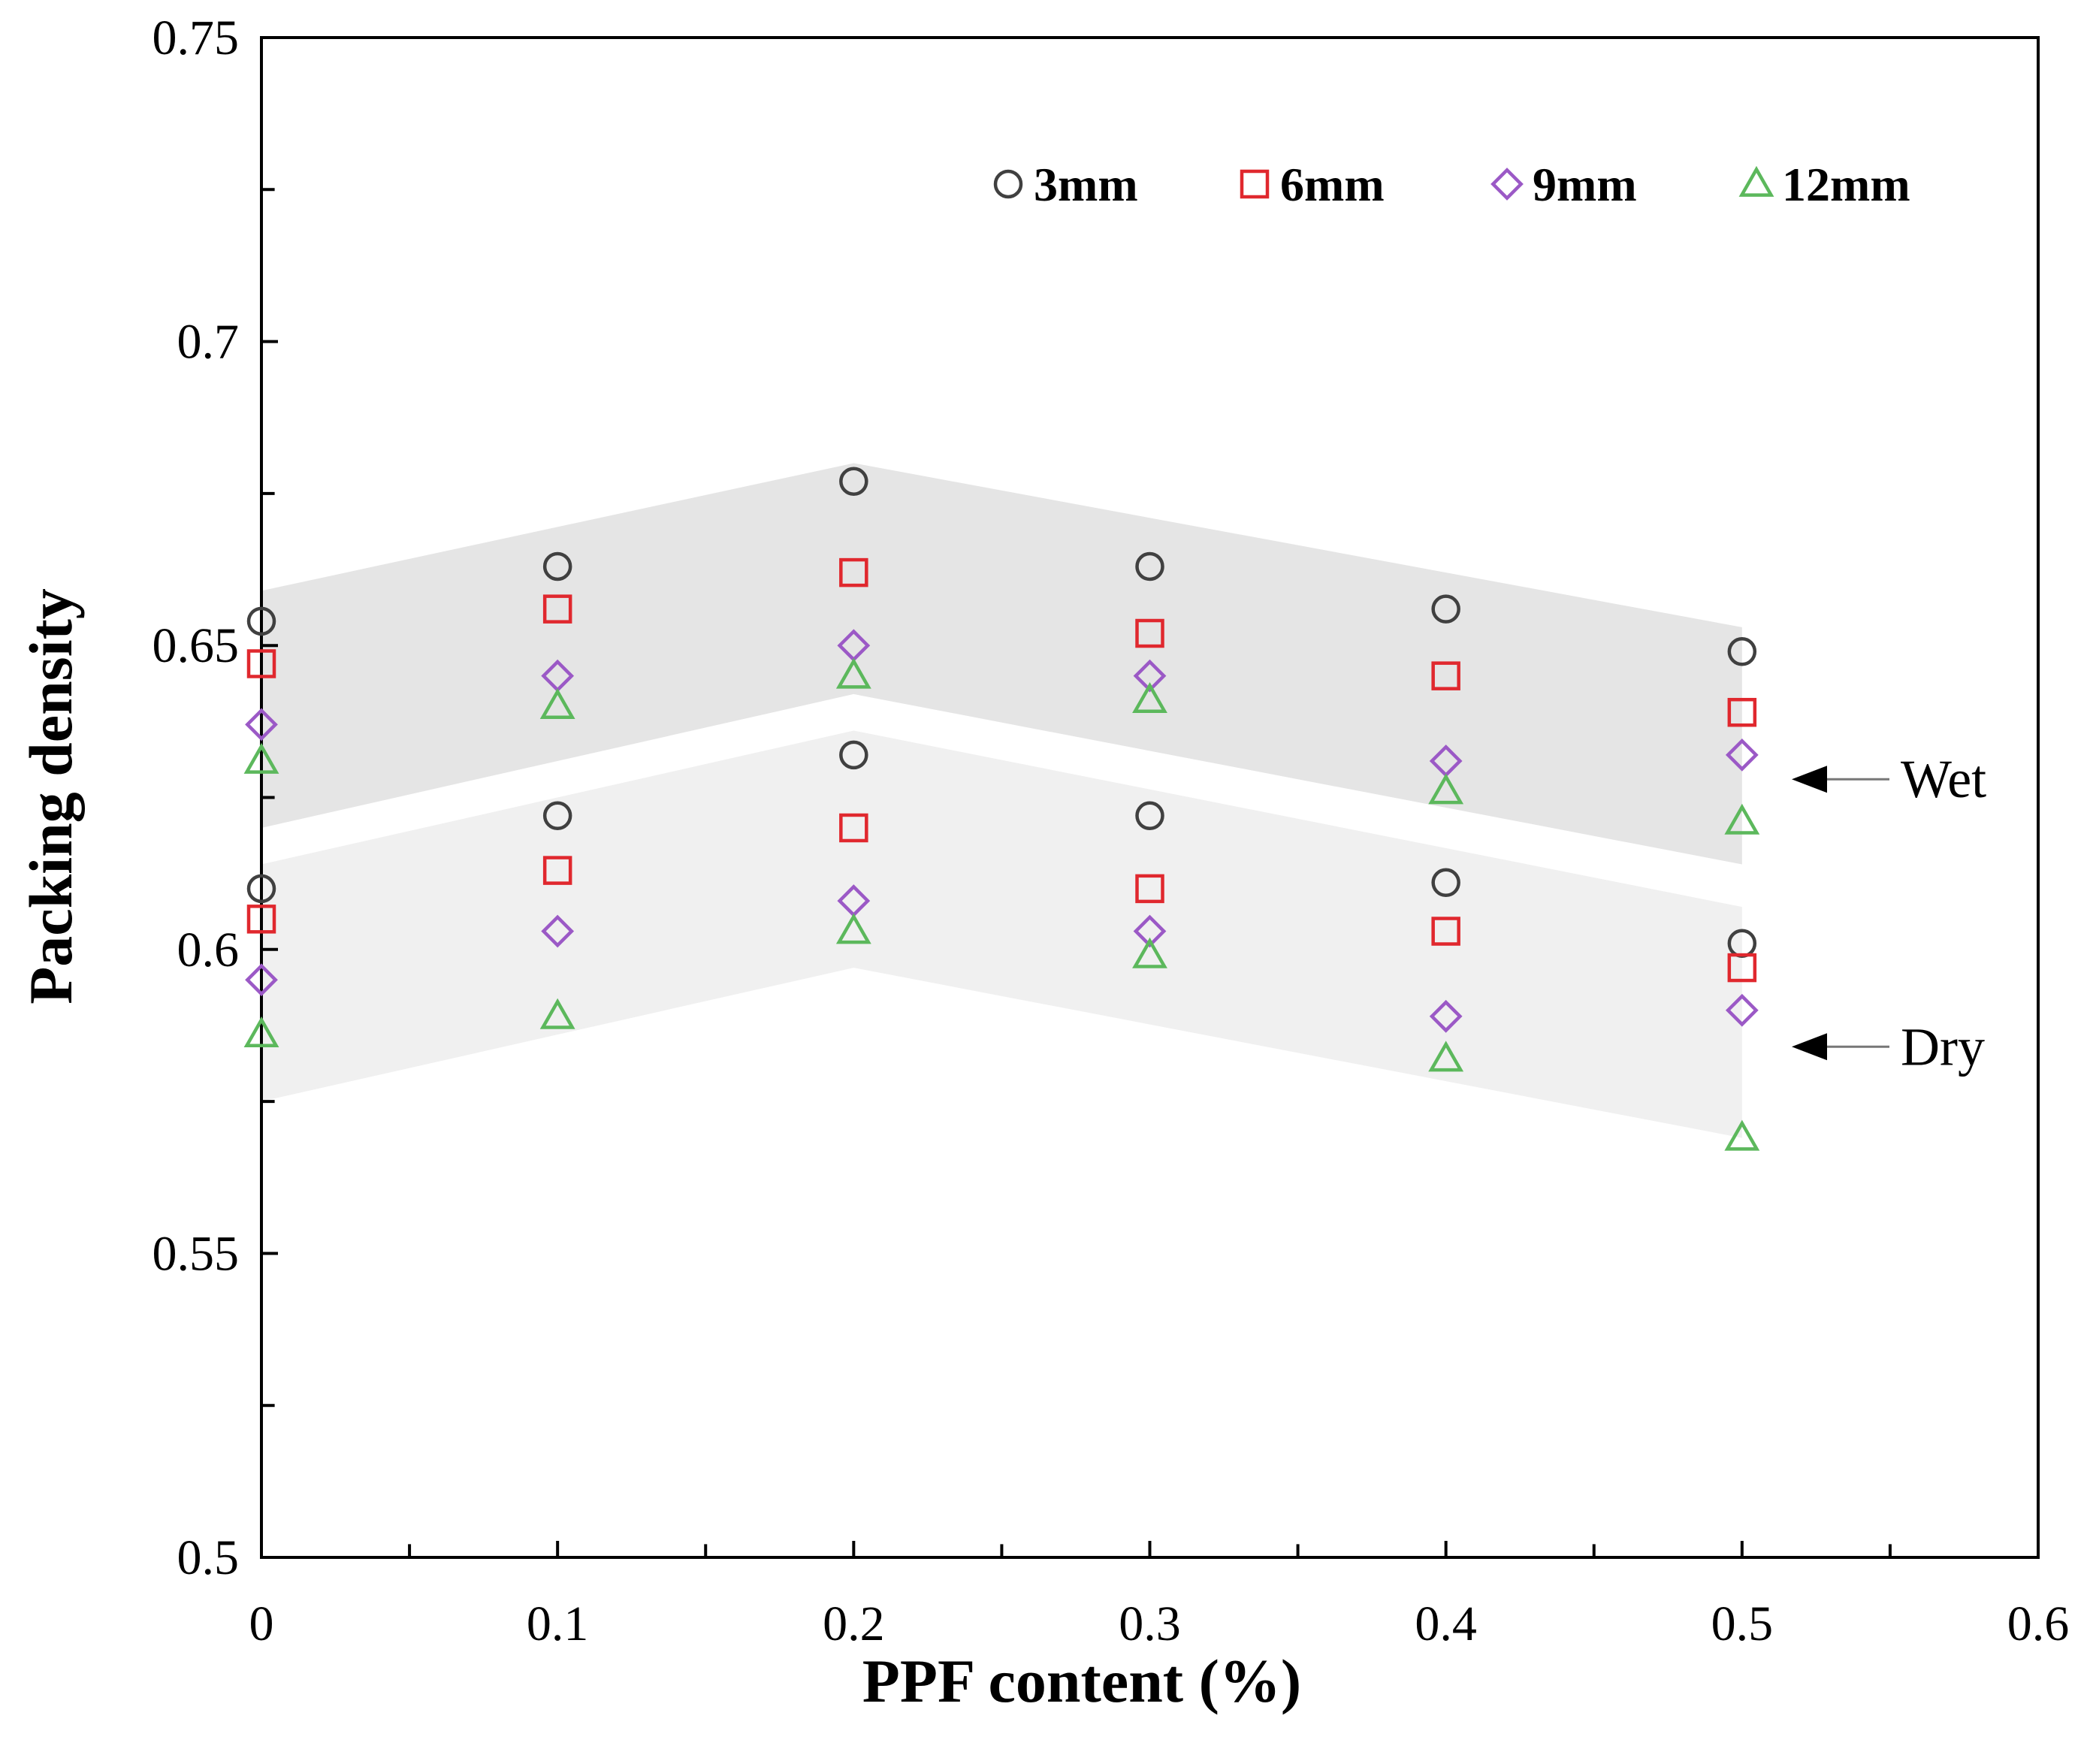 Image resolution: width=2090 pixels, height=1764 pixels. I want to click on x-tick-labels: 0 0.1 0.2 0.3 0.4 0.5 0.6, so click(1159, 1623).